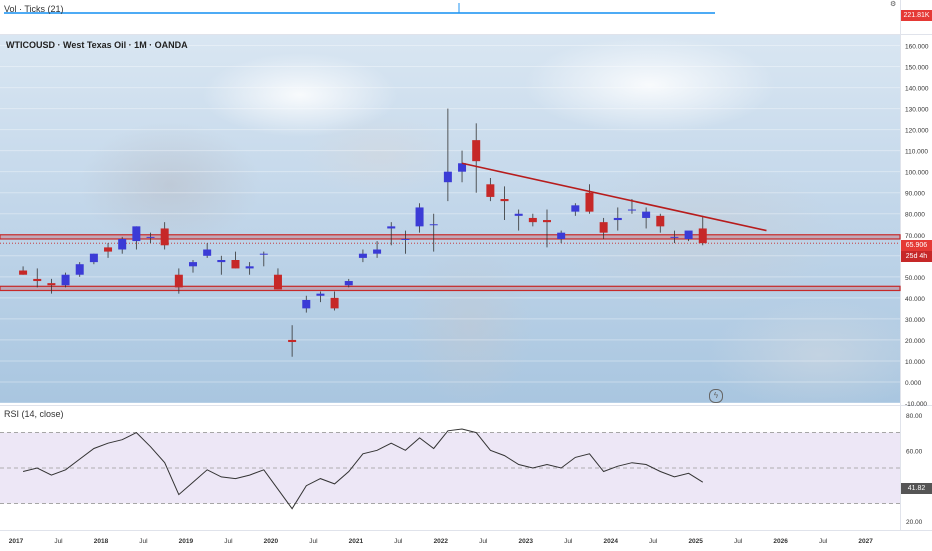 The width and height of the screenshot is (932, 551). Describe the element at coordinates (916, 245) in the screenshot. I see `last-price-badge: 65.906` at that location.